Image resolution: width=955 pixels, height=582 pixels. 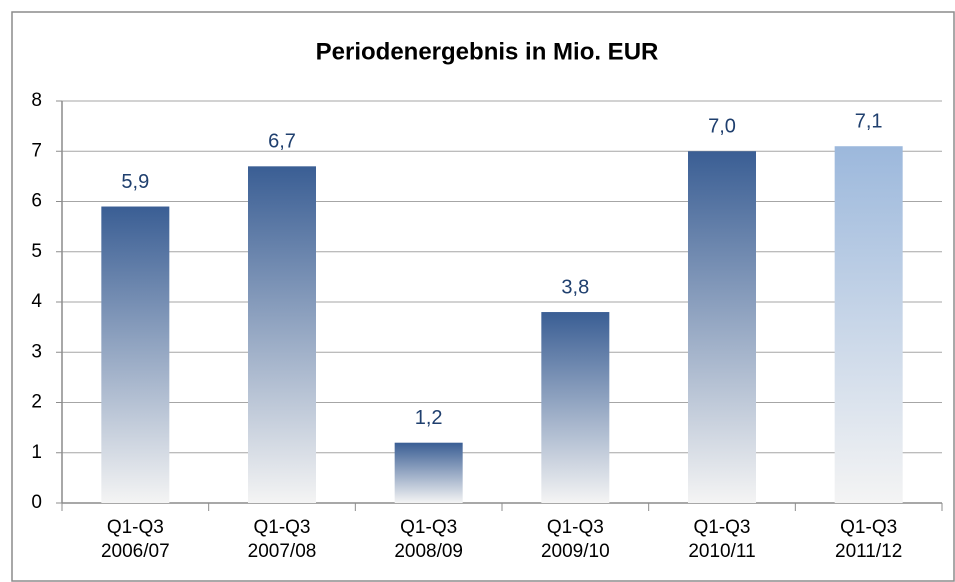 What do you see at coordinates (36, 351) in the screenshot?
I see `y-tick-label: 3` at bounding box center [36, 351].